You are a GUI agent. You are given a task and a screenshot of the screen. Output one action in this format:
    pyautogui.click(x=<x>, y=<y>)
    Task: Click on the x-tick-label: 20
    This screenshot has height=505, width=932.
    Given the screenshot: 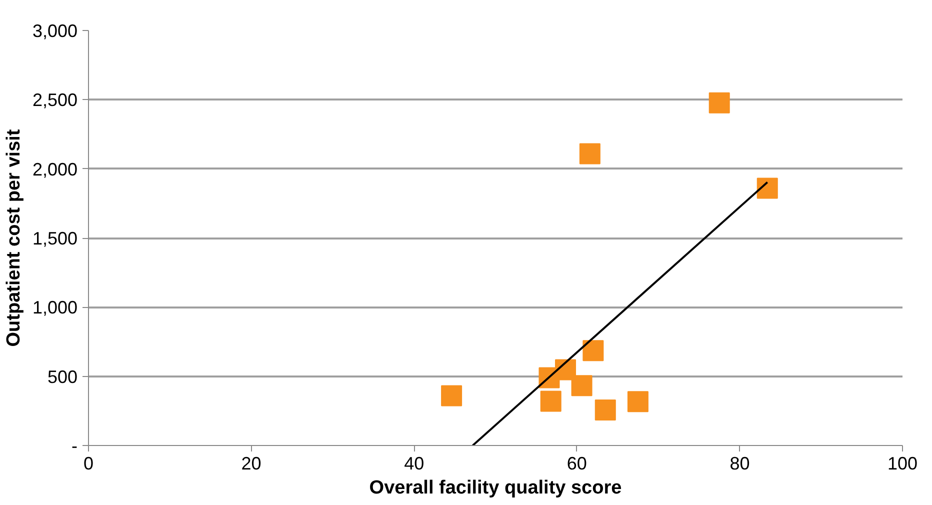 What is the action you would take?
    pyautogui.click(x=251, y=464)
    